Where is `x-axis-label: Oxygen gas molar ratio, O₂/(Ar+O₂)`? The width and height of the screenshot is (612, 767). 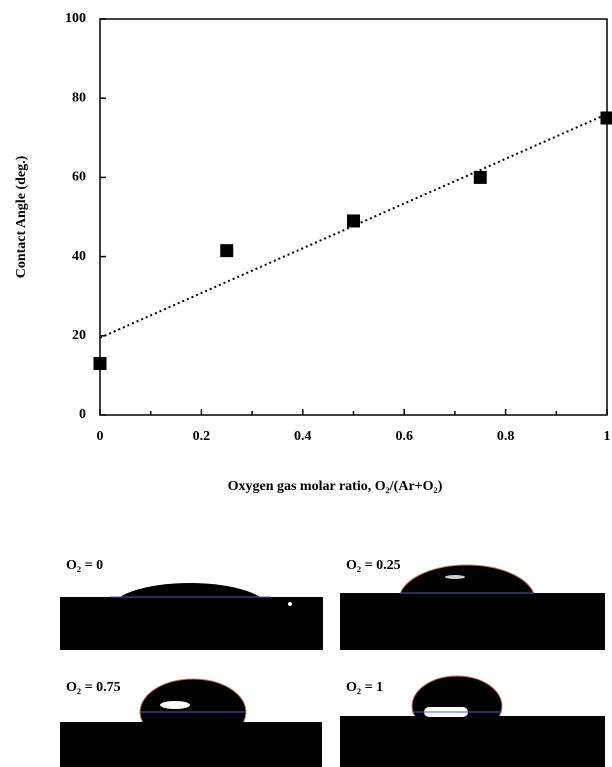
x-axis-label: Oxygen gas molar ratio, O₂/(Ar+O₂) is located at coordinates (335, 486).